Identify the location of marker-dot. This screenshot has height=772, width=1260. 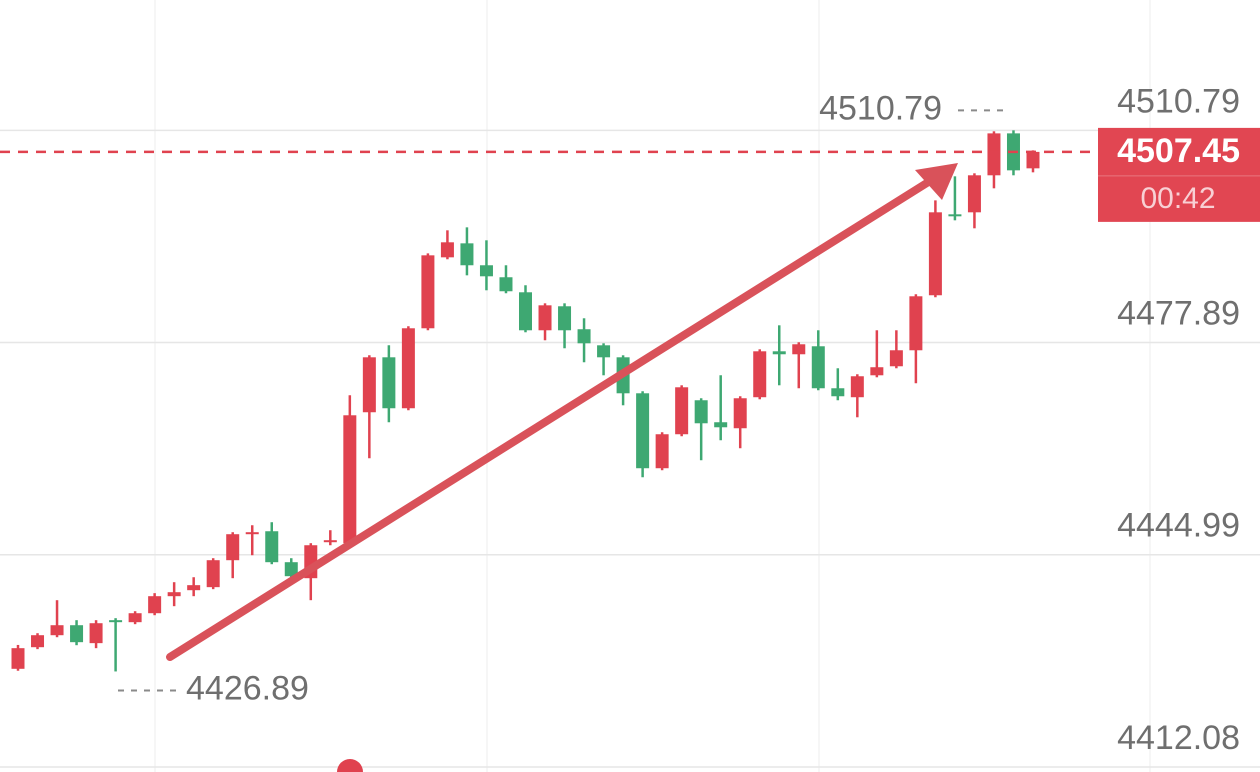
(350, 765).